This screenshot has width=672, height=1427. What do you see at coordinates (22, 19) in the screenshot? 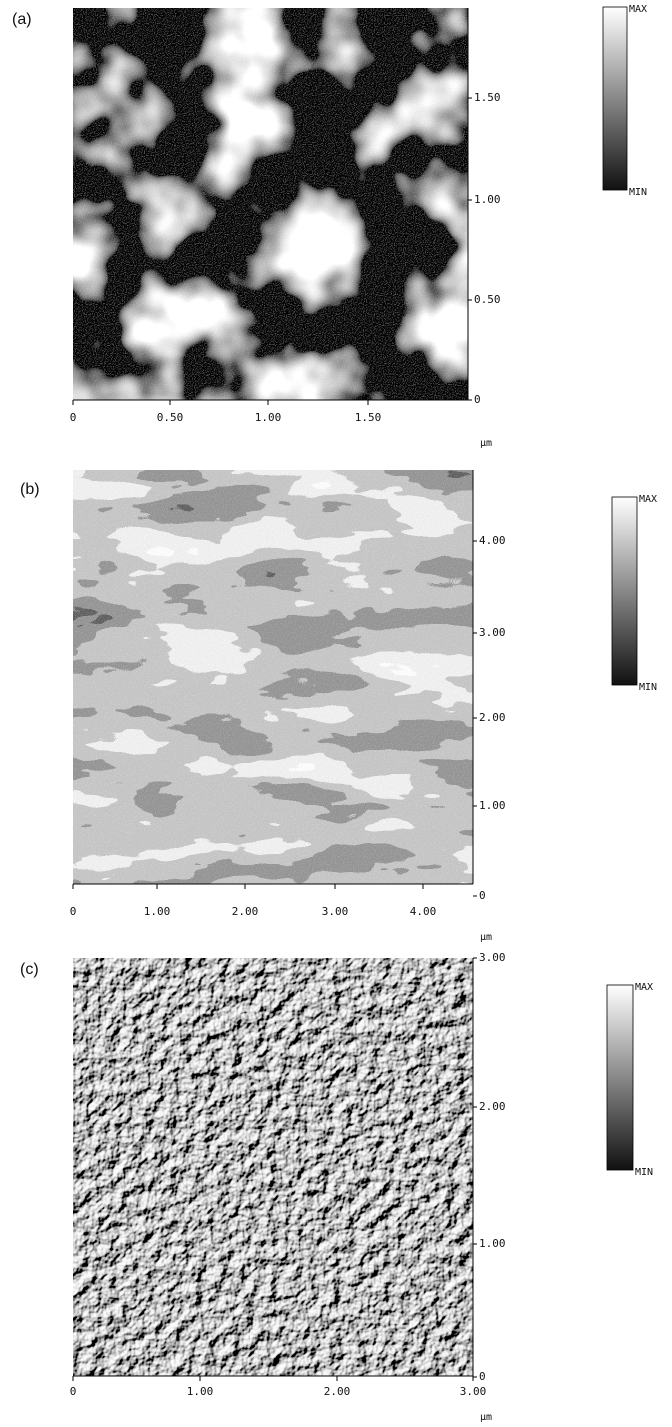
I see `panel-label: (a)` at bounding box center [22, 19].